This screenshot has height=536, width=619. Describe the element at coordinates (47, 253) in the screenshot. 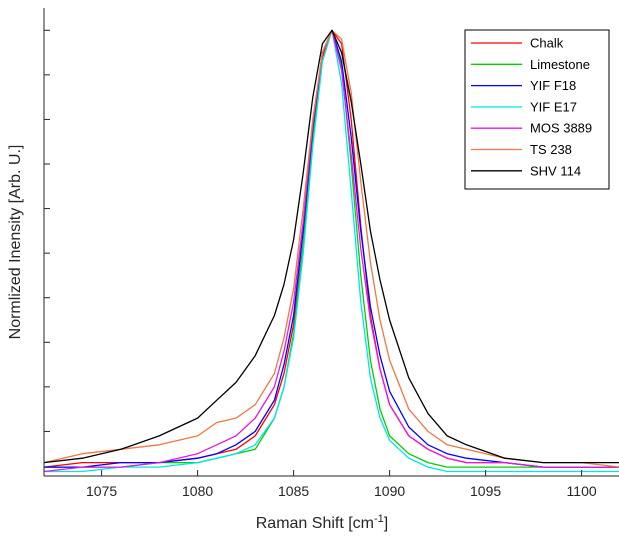

I see `y-ticks` at that location.